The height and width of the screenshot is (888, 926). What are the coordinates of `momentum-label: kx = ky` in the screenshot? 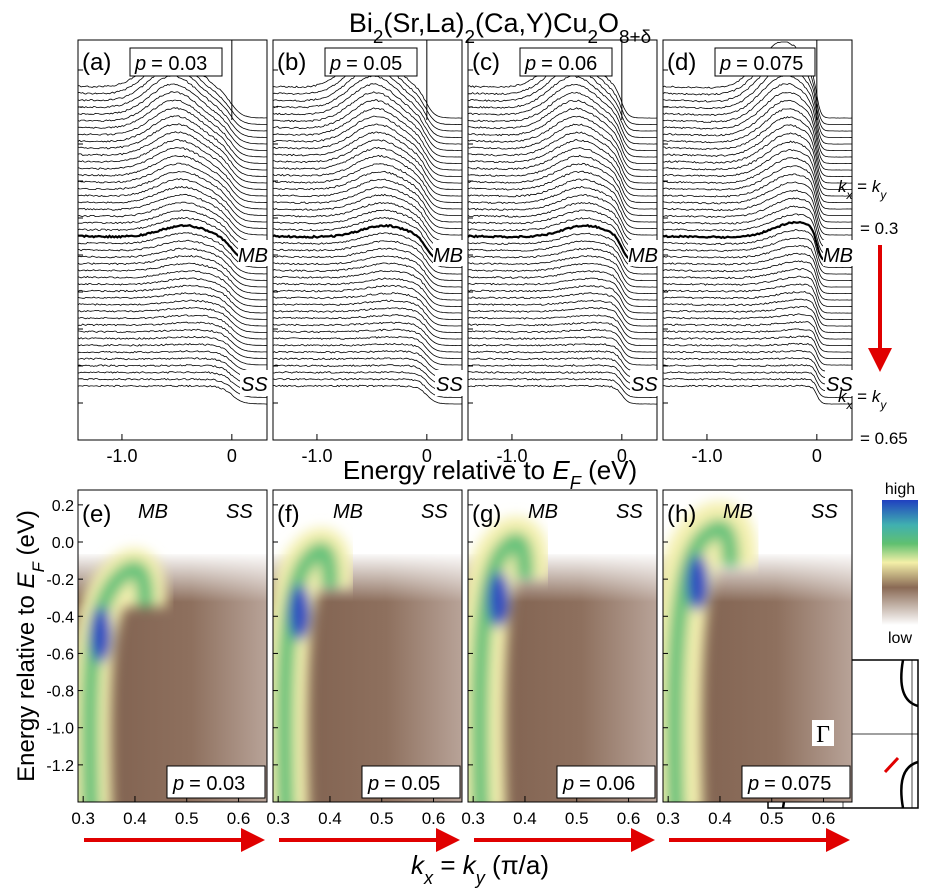 It's located at (862, 399).